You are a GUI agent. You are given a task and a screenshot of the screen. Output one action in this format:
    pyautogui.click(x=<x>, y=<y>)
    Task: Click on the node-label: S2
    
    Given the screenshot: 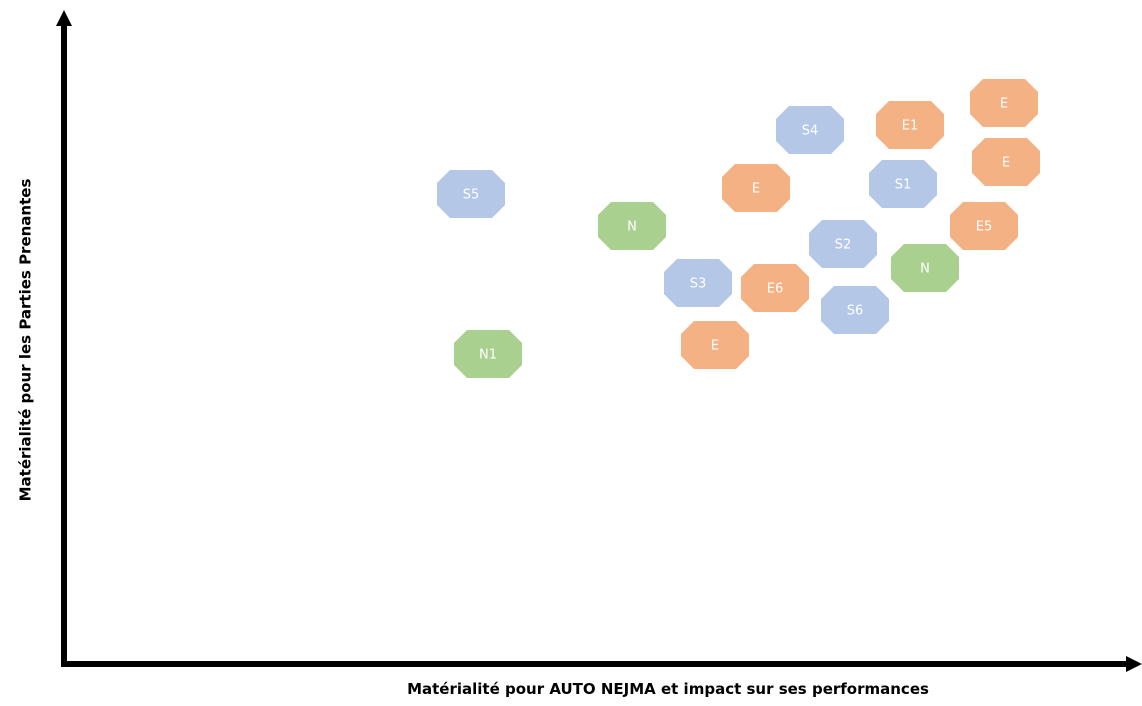 What is the action you would take?
    pyautogui.click(x=843, y=245)
    